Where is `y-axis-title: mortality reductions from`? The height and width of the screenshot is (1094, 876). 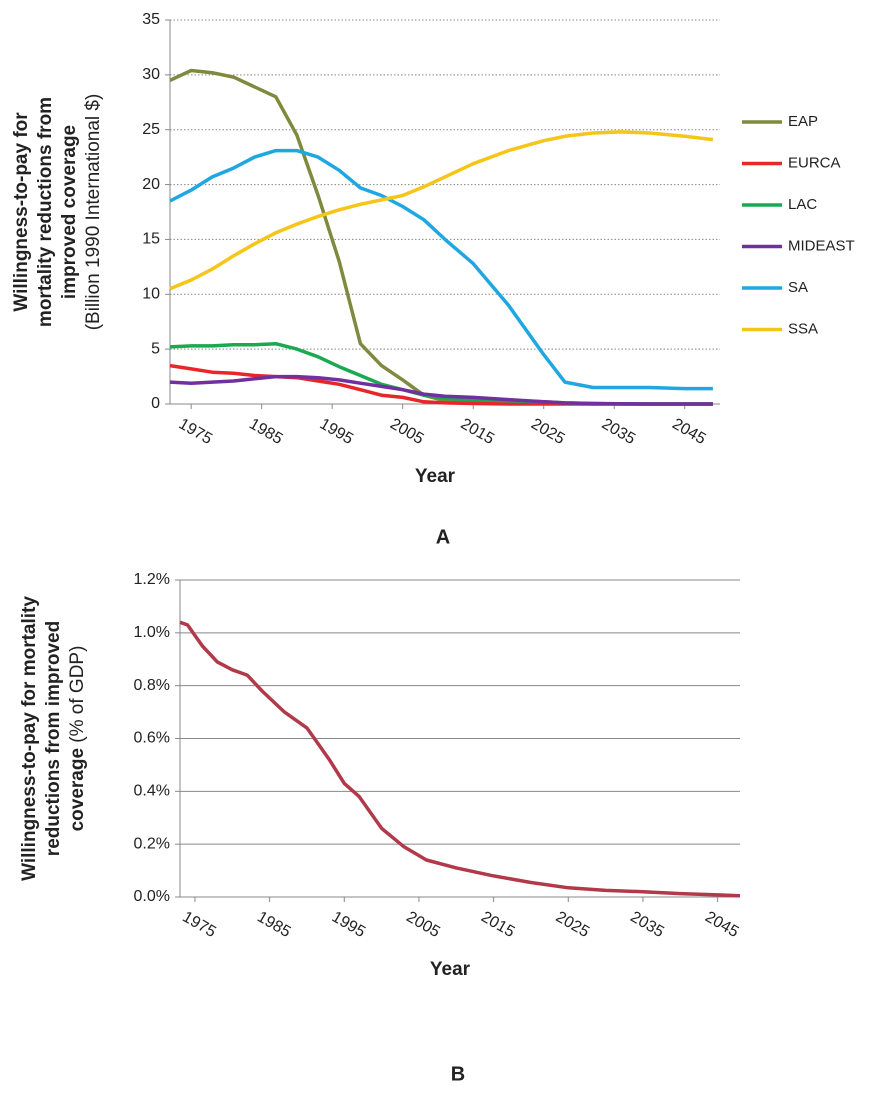 y-axis-title: mortality reductions from is located at coordinates (45, 212).